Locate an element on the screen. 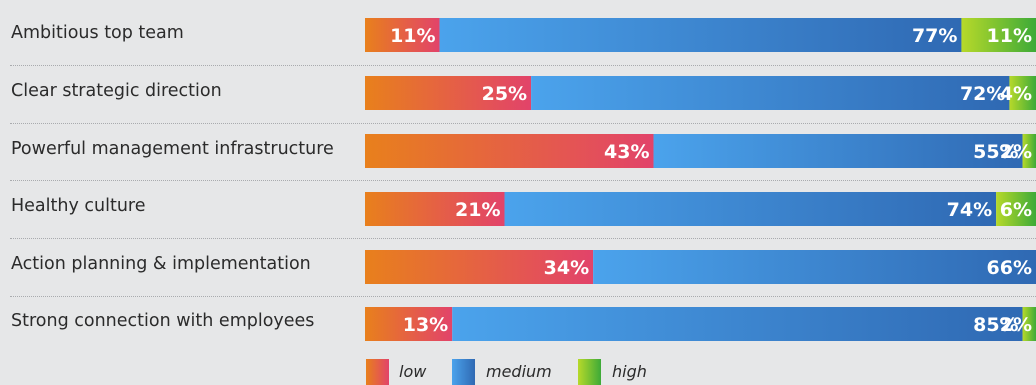 This screenshot has height=385, width=1036. data-label-low: 34% is located at coordinates (566, 268).